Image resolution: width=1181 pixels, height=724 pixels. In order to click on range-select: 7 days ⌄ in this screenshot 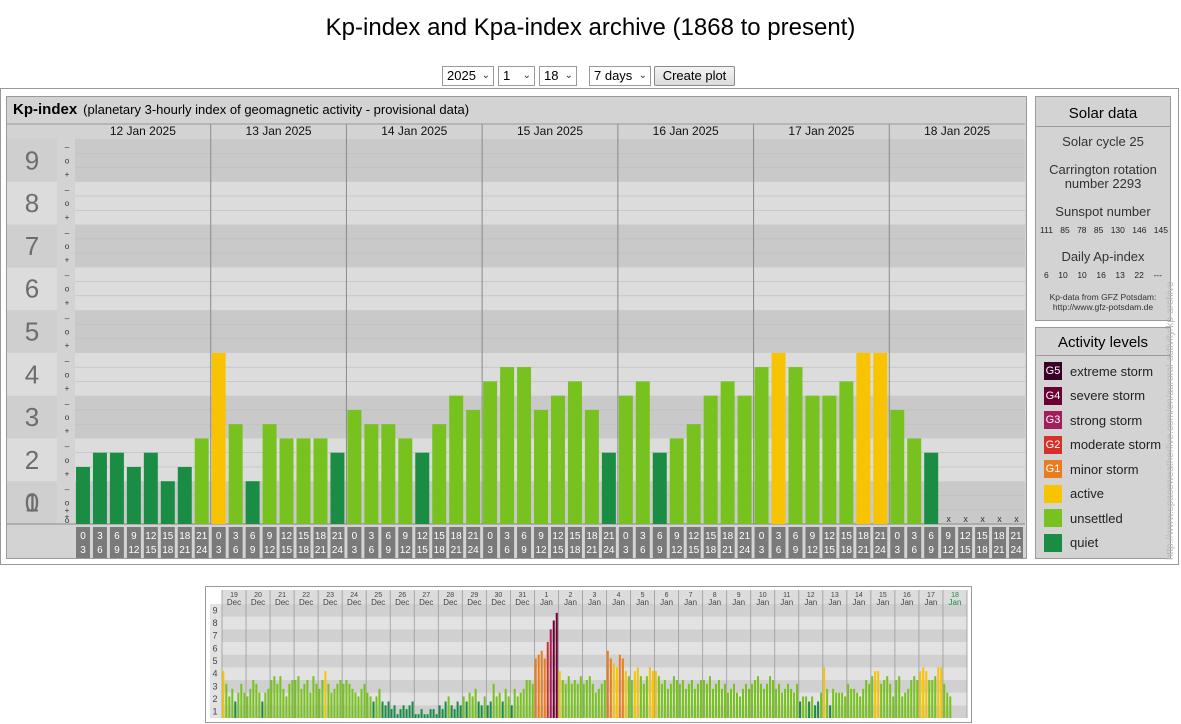, I will do `click(620, 76)`.